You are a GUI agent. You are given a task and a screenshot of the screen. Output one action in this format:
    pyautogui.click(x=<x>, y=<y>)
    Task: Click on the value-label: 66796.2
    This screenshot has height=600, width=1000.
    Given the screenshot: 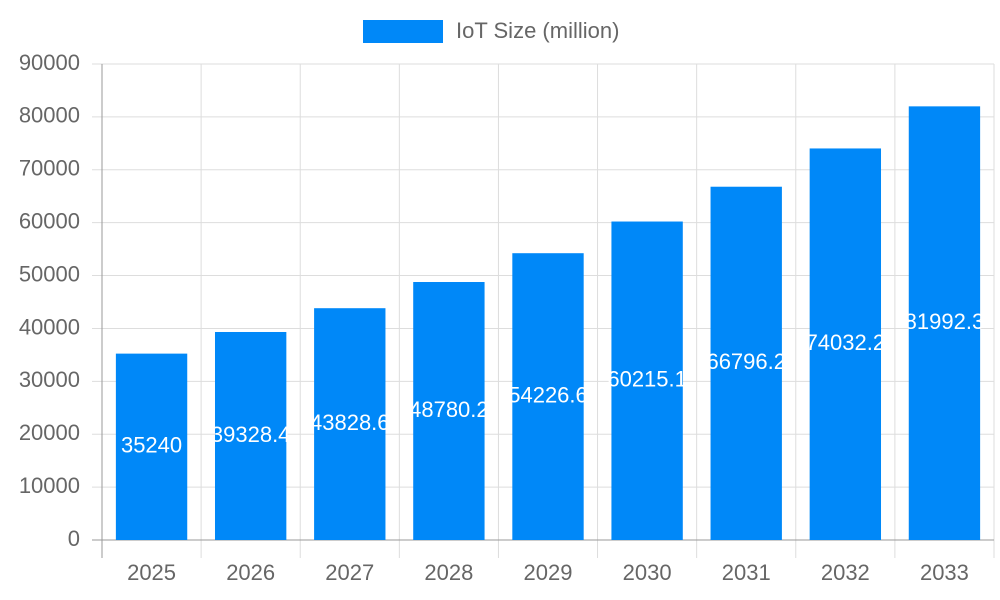 What is the action you would take?
    pyautogui.click(x=746, y=361)
    